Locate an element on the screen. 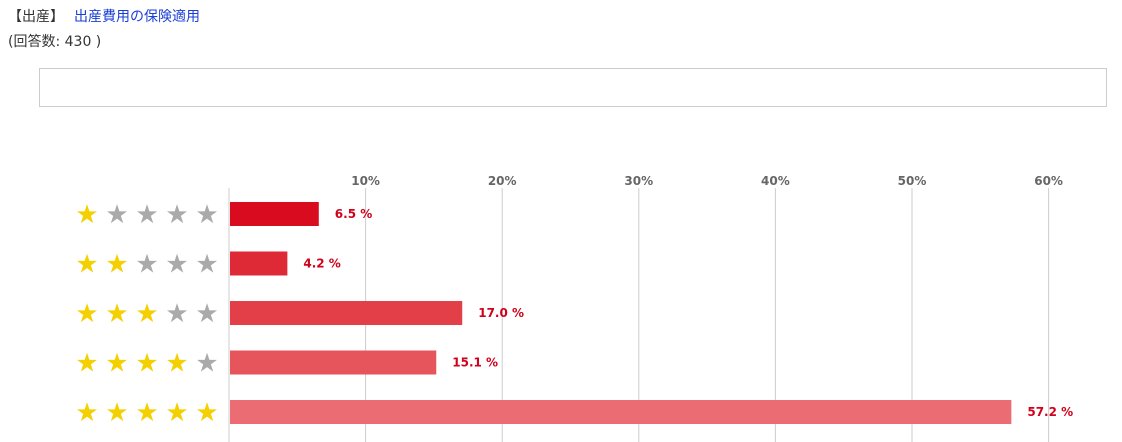  respondent-count: (回答数: 430 ) is located at coordinates (55, 42).